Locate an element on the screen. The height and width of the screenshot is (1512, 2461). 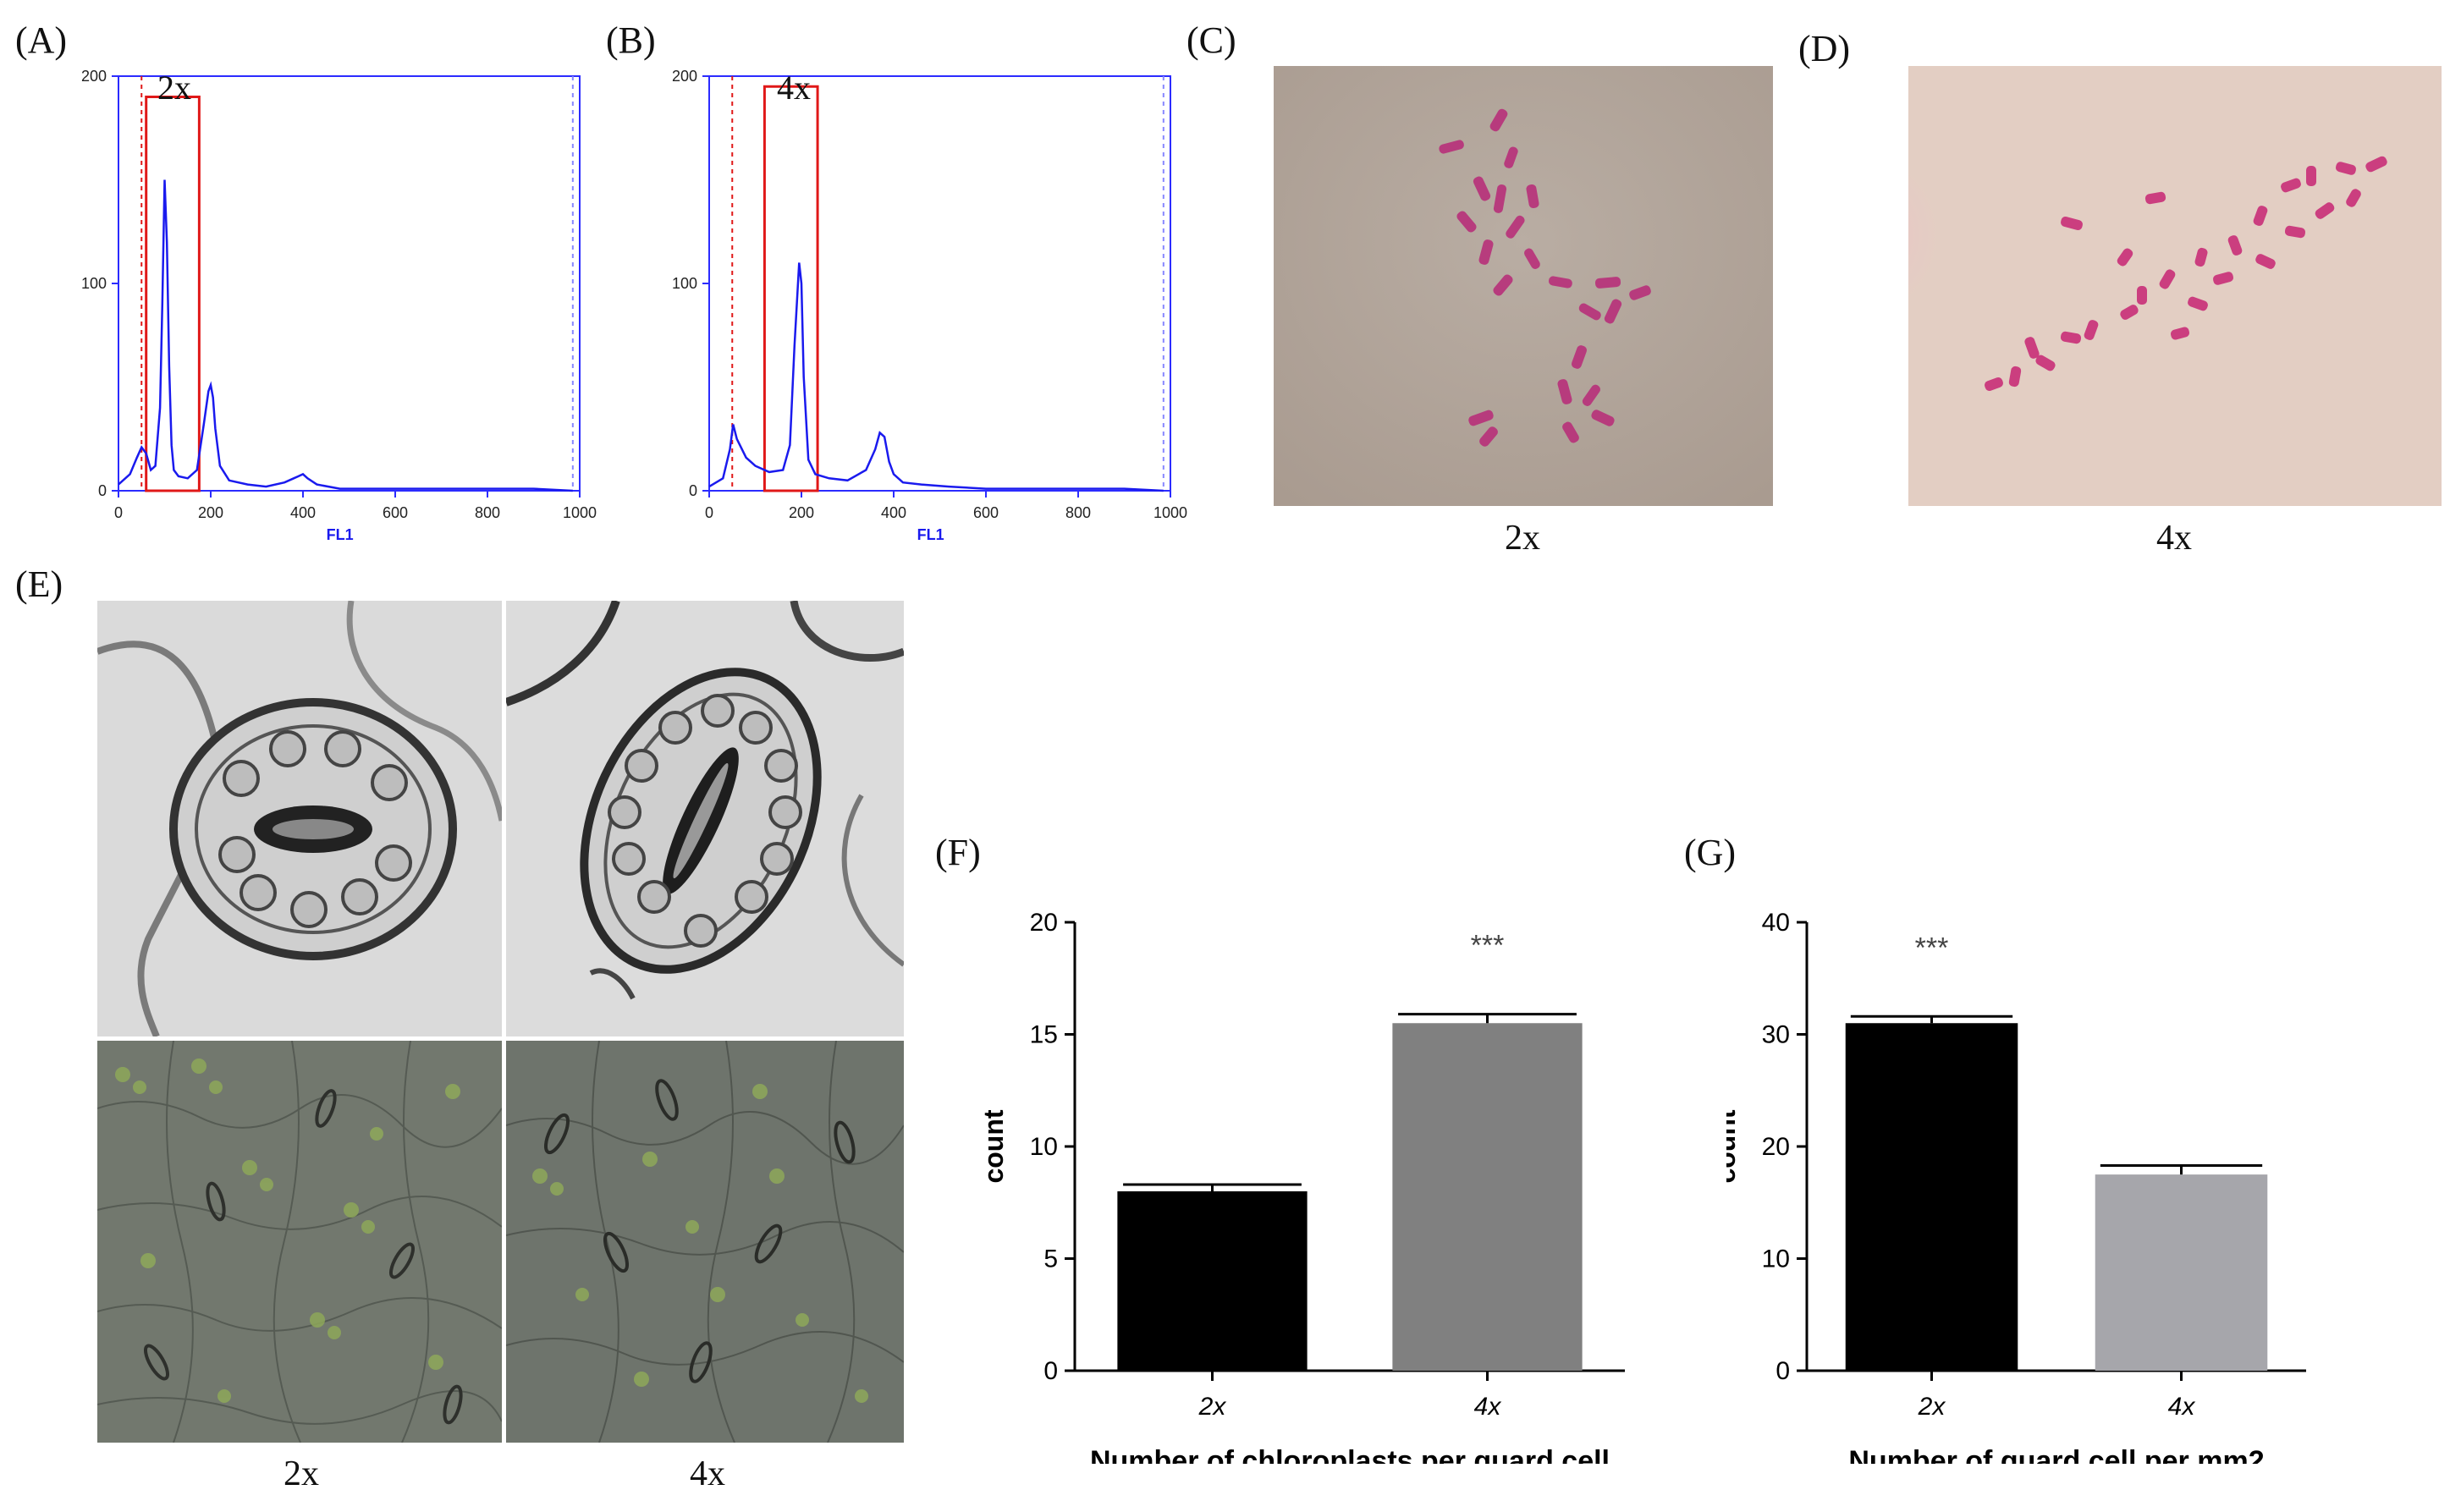
caption-e-4x: 4x is located at coordinates (707, 1474).